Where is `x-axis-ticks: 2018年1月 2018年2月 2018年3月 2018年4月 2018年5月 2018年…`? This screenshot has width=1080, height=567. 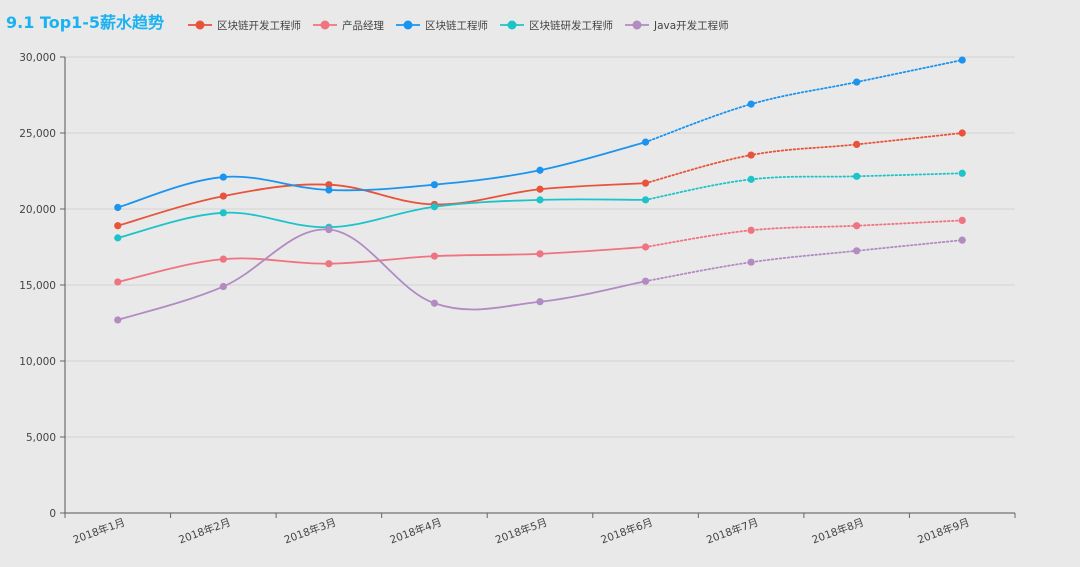 x-axis-ticks: 2018年1月 2018年2月 2018年3月 2018年4月 2018年5月 2018年… is located at coordinates (540, 530).